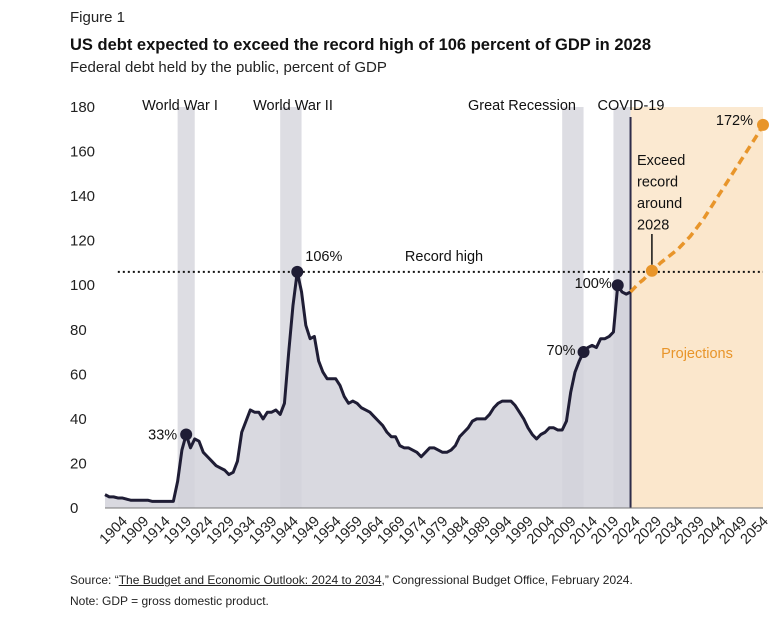 This screenshot has height=638, width=779. Describe the element at coordinates (82, 196) in the screenshot. I see `y-tick-label: 140` at that location.